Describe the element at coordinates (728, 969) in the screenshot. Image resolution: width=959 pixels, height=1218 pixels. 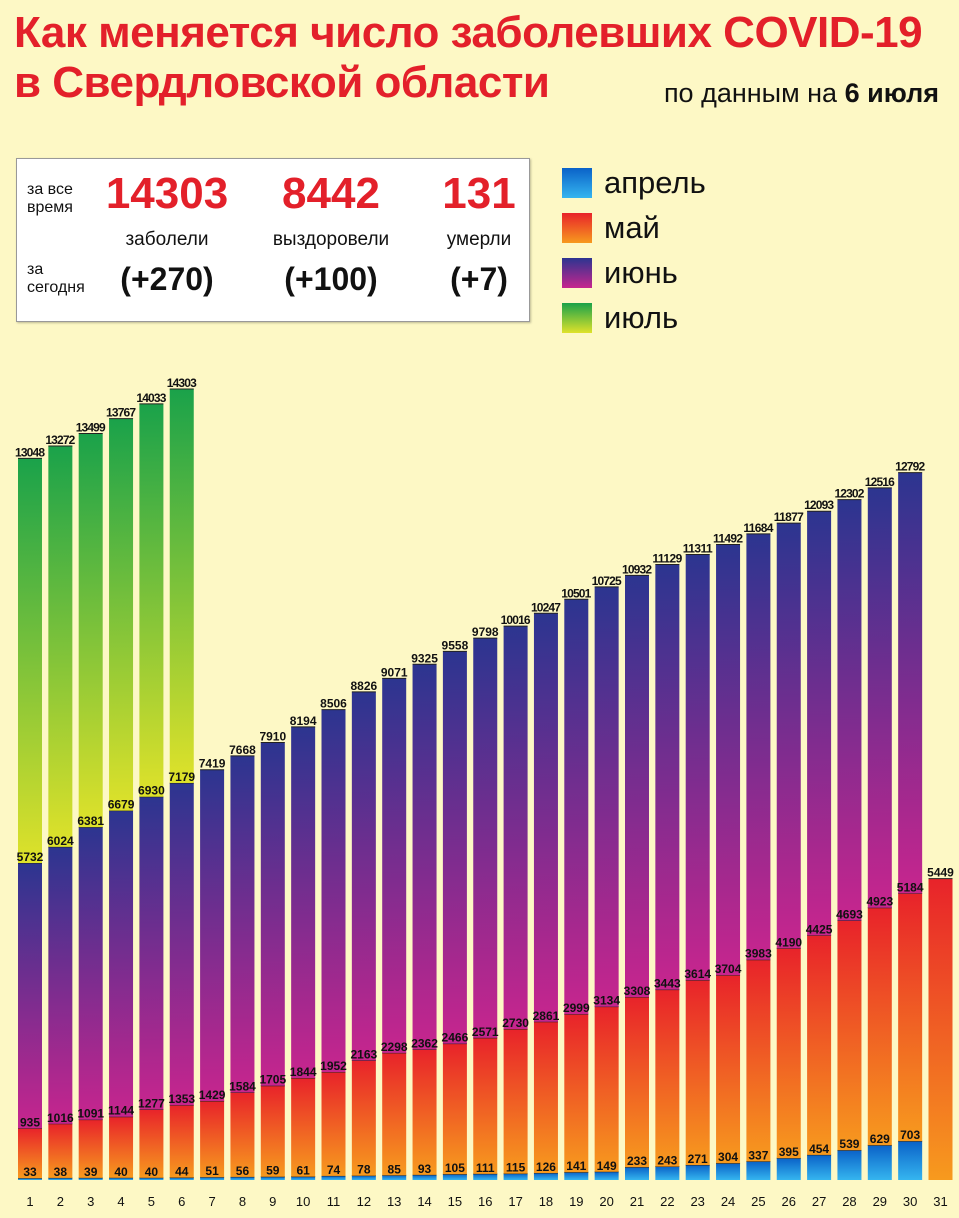
I see `data-label-may-day-24: 3704` at that location.